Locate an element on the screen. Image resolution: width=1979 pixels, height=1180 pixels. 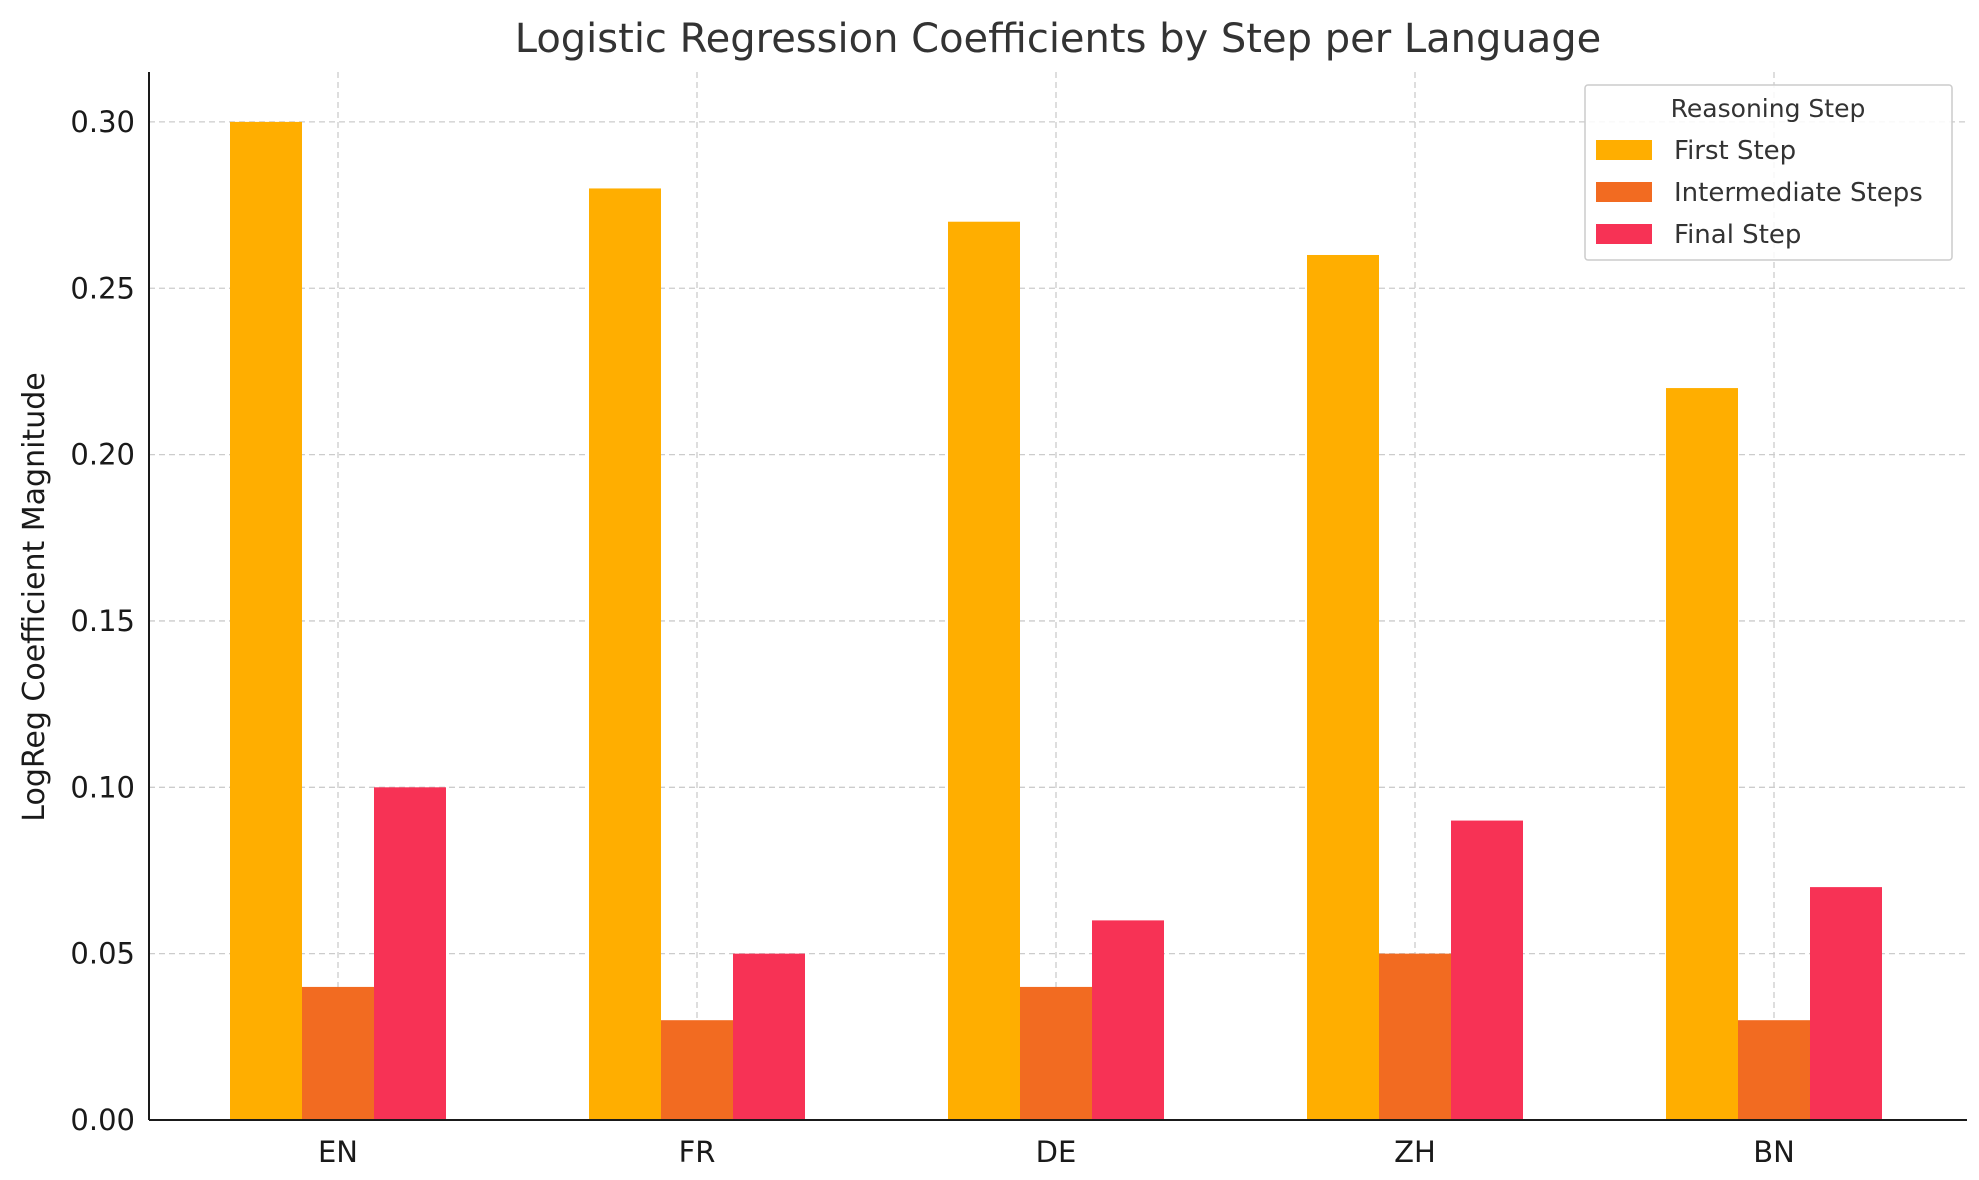
y-tick-label: 0.15 is located at coordinates (102, 621).